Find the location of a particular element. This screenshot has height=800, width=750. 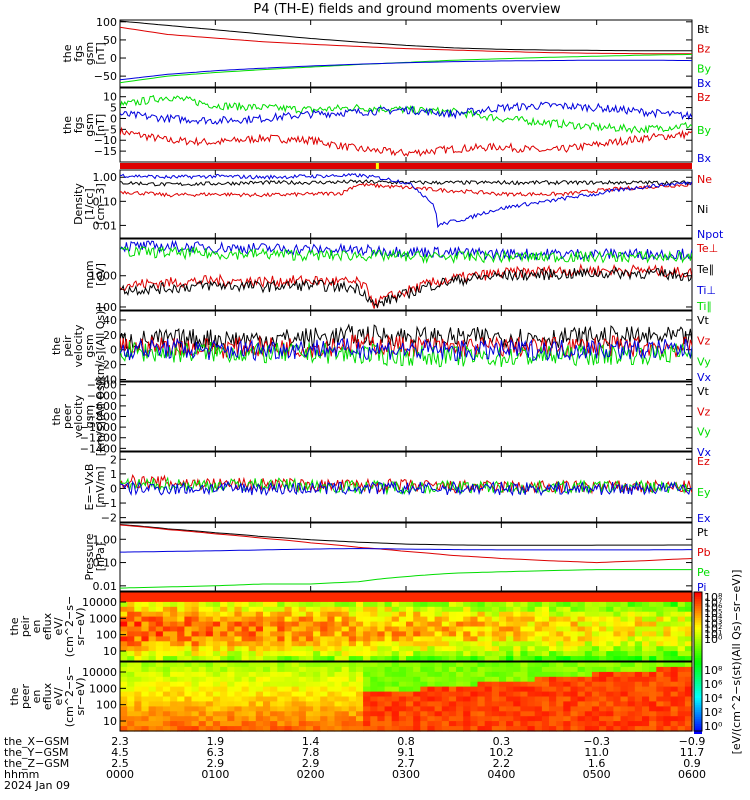

legend-entry: Vx is located at coordinates (704, 377).